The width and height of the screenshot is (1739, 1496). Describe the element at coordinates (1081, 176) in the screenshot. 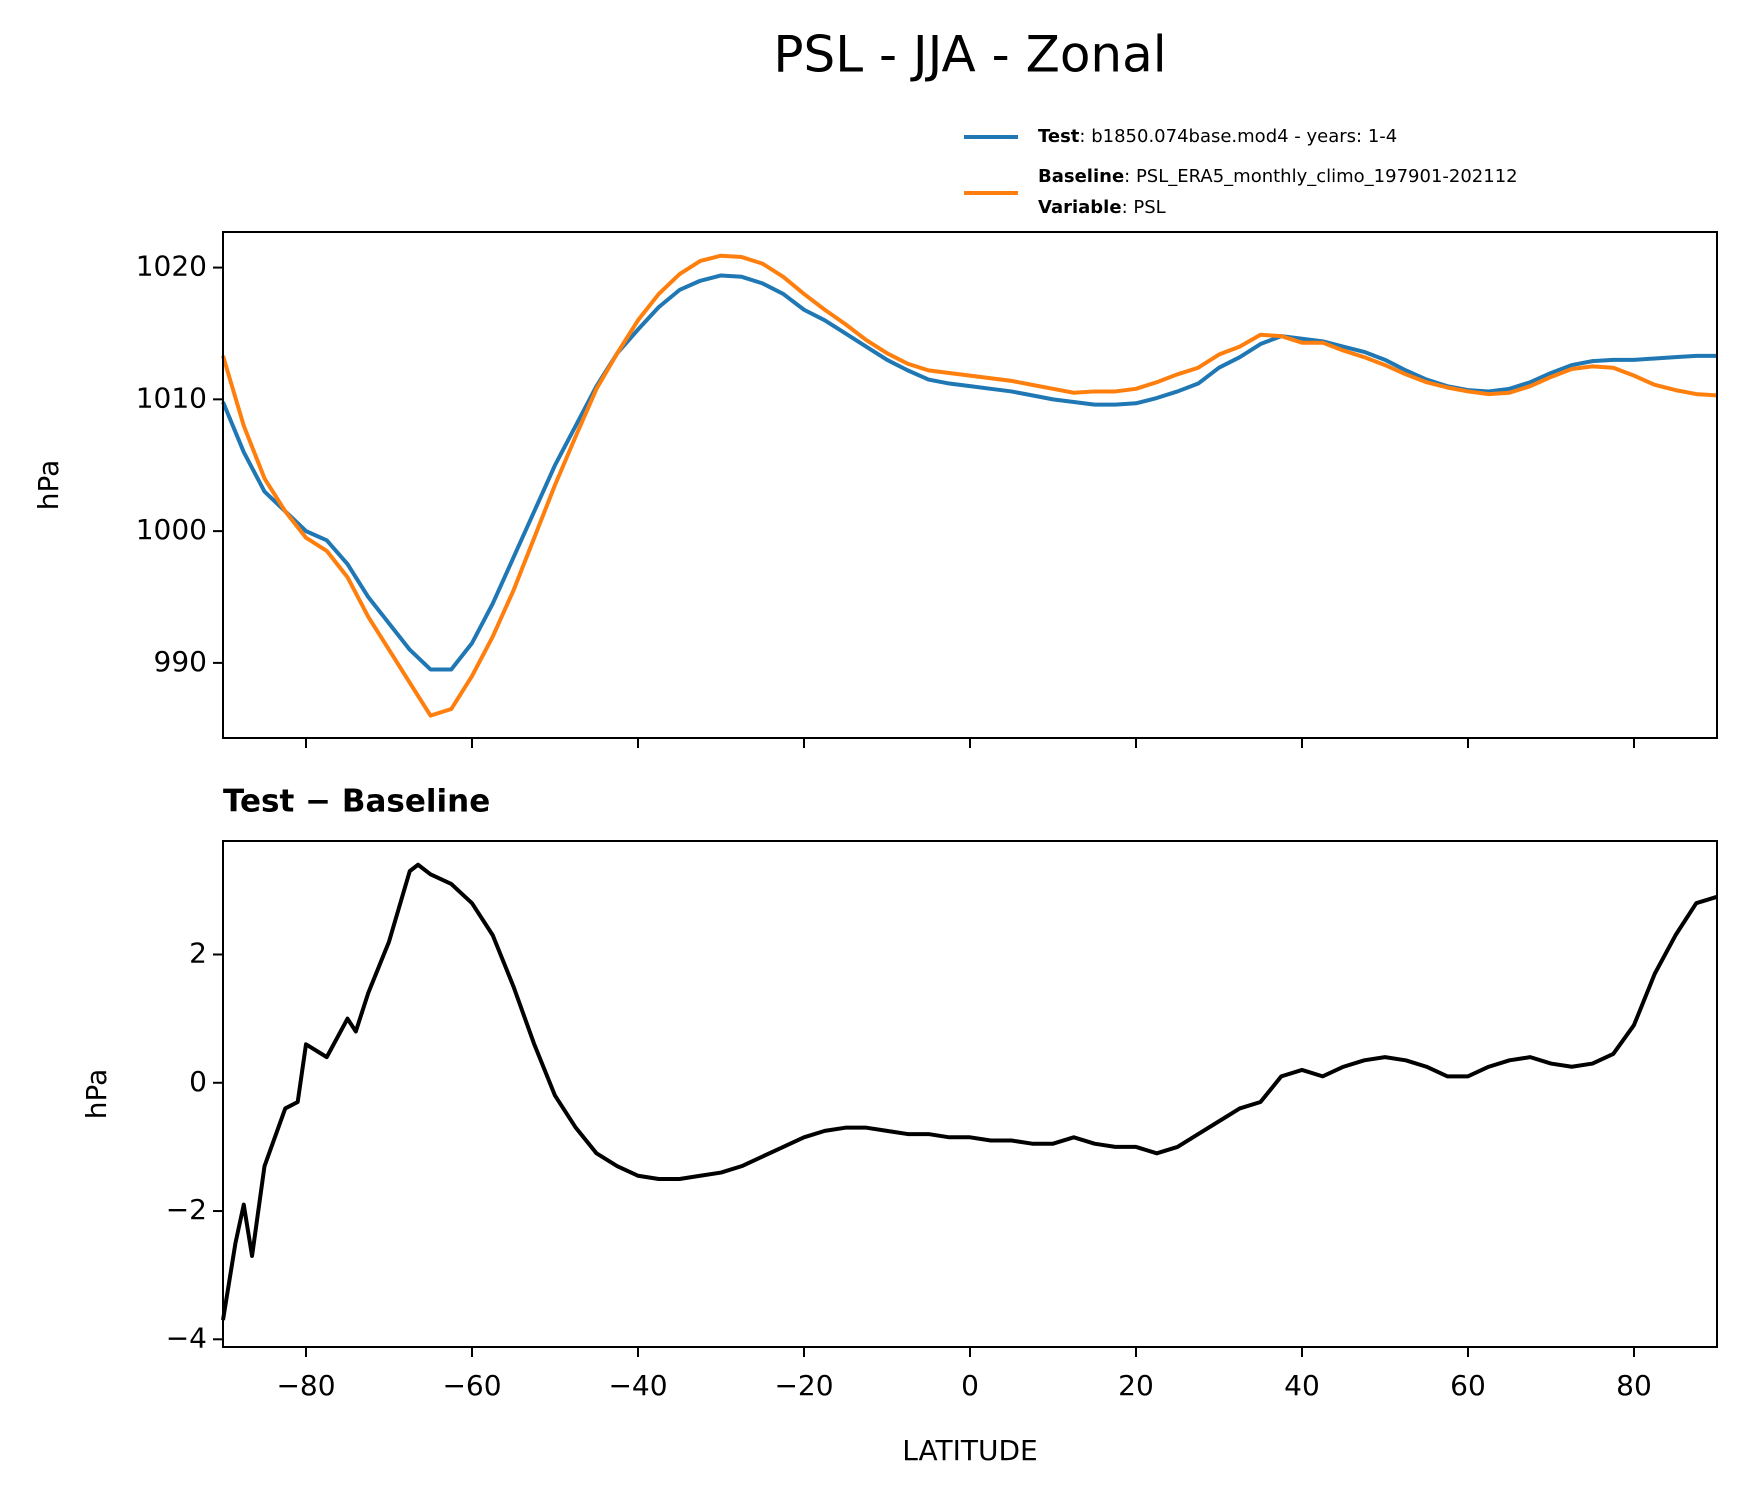

I see `legend-name: Baseline` at that location.